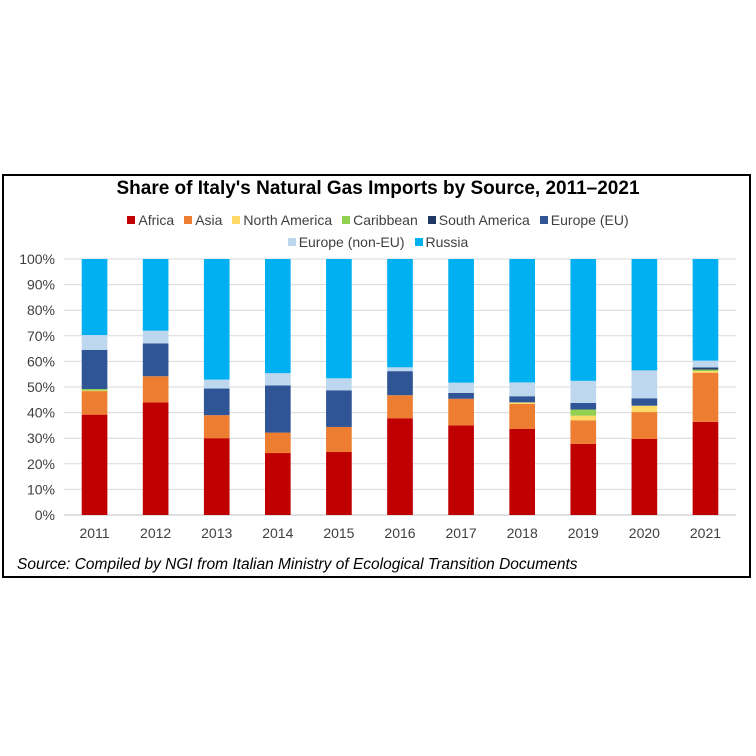  Describe the element at coordinates (583, 533) in the screenshot. I see `x-tick-label: 2019` at that location.